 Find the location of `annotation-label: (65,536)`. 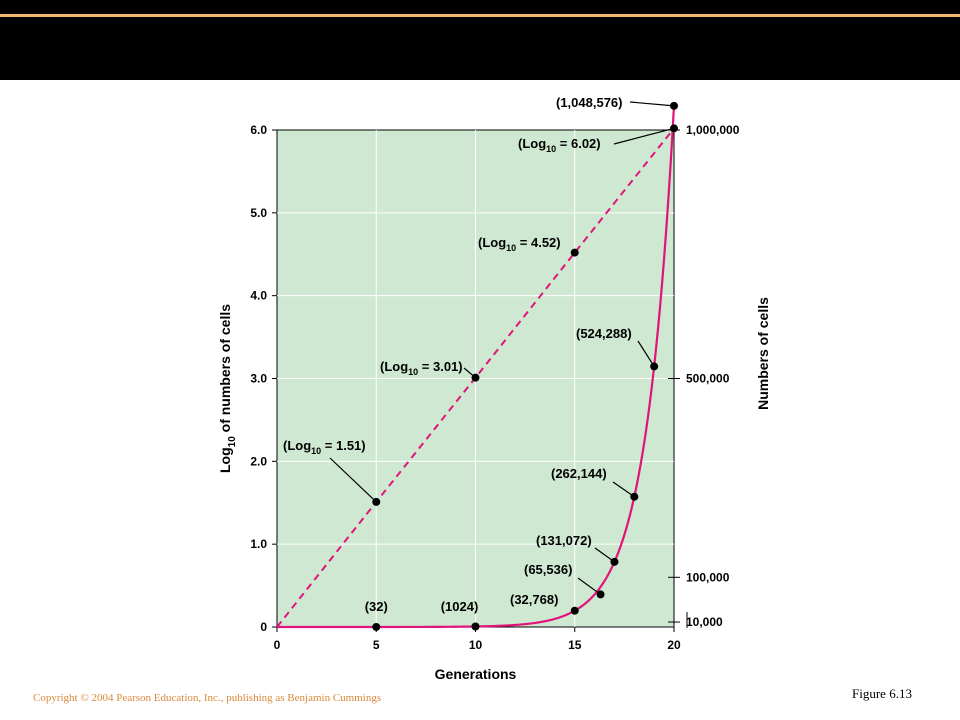

annotation-label: (65,536) is located at coordinates (548, 569).